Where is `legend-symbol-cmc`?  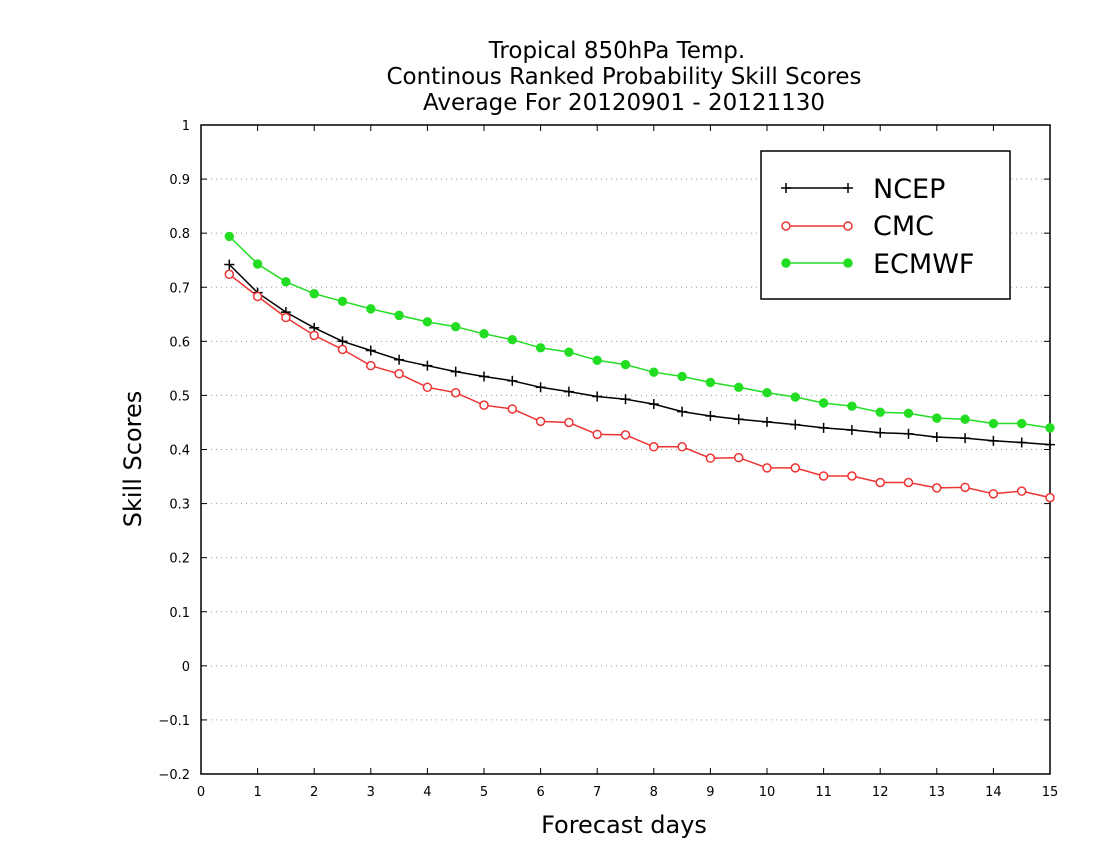 legend-symbol-cmc is located at coordinates (817, 226).